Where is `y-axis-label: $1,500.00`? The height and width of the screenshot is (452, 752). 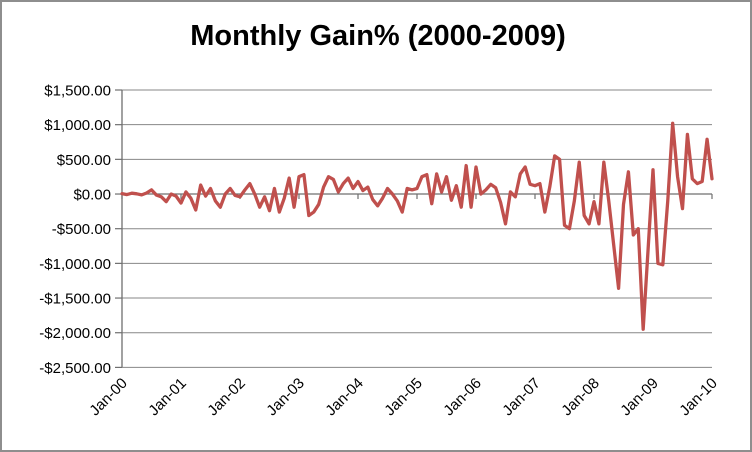
y-axis-label: $1,500.00 is located at coordinates (77, 91).